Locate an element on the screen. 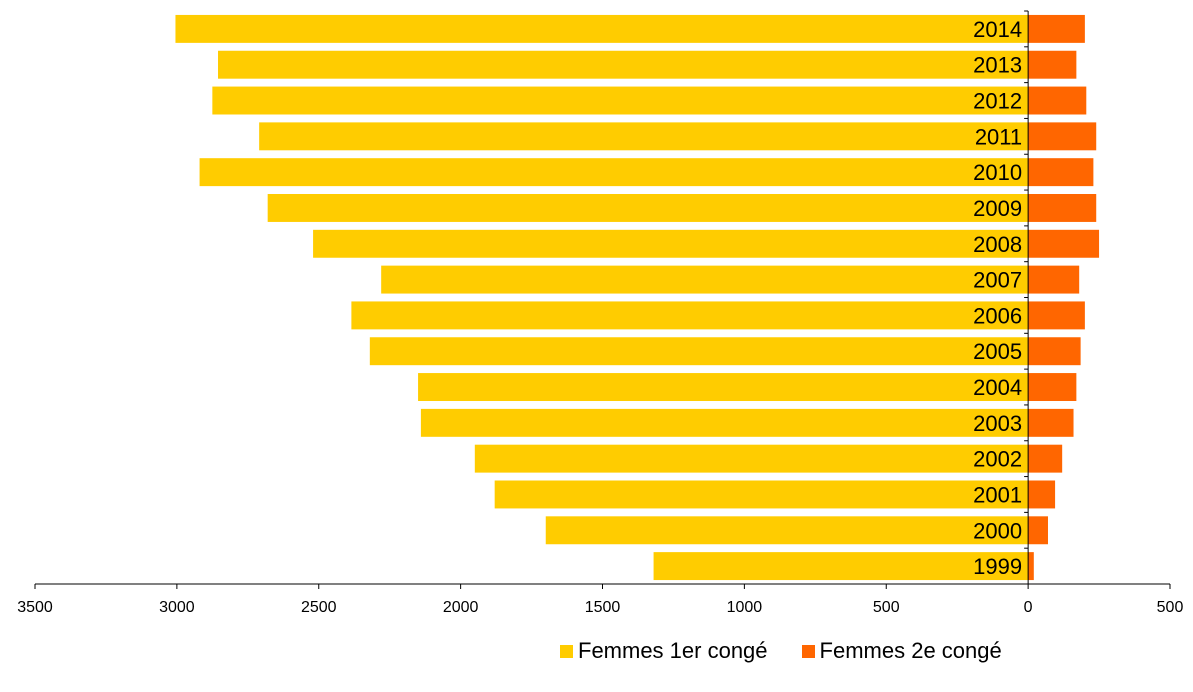  bar-second-leave-2011 is located at coordinates (1062, 136).